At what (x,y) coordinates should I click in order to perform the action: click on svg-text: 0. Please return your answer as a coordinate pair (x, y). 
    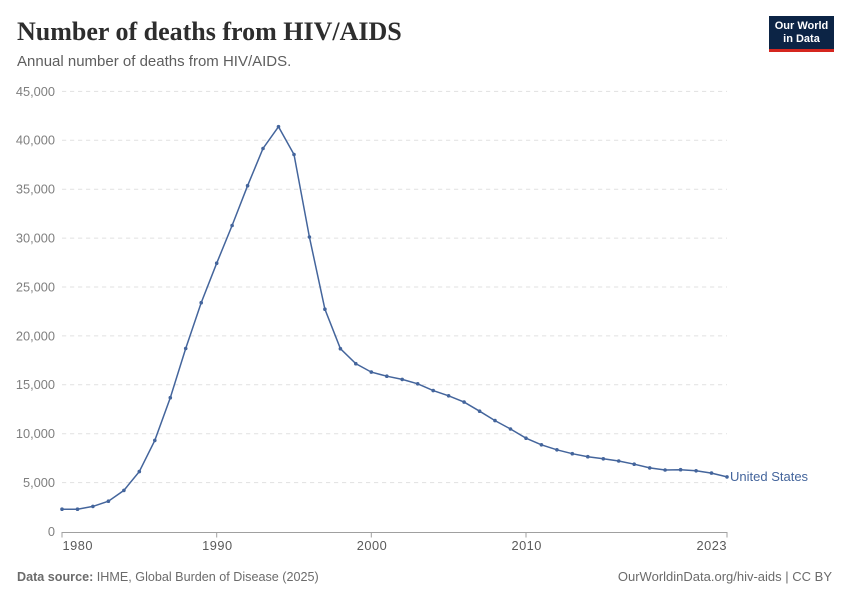
    Looking at the image, I should click on (51, 531).